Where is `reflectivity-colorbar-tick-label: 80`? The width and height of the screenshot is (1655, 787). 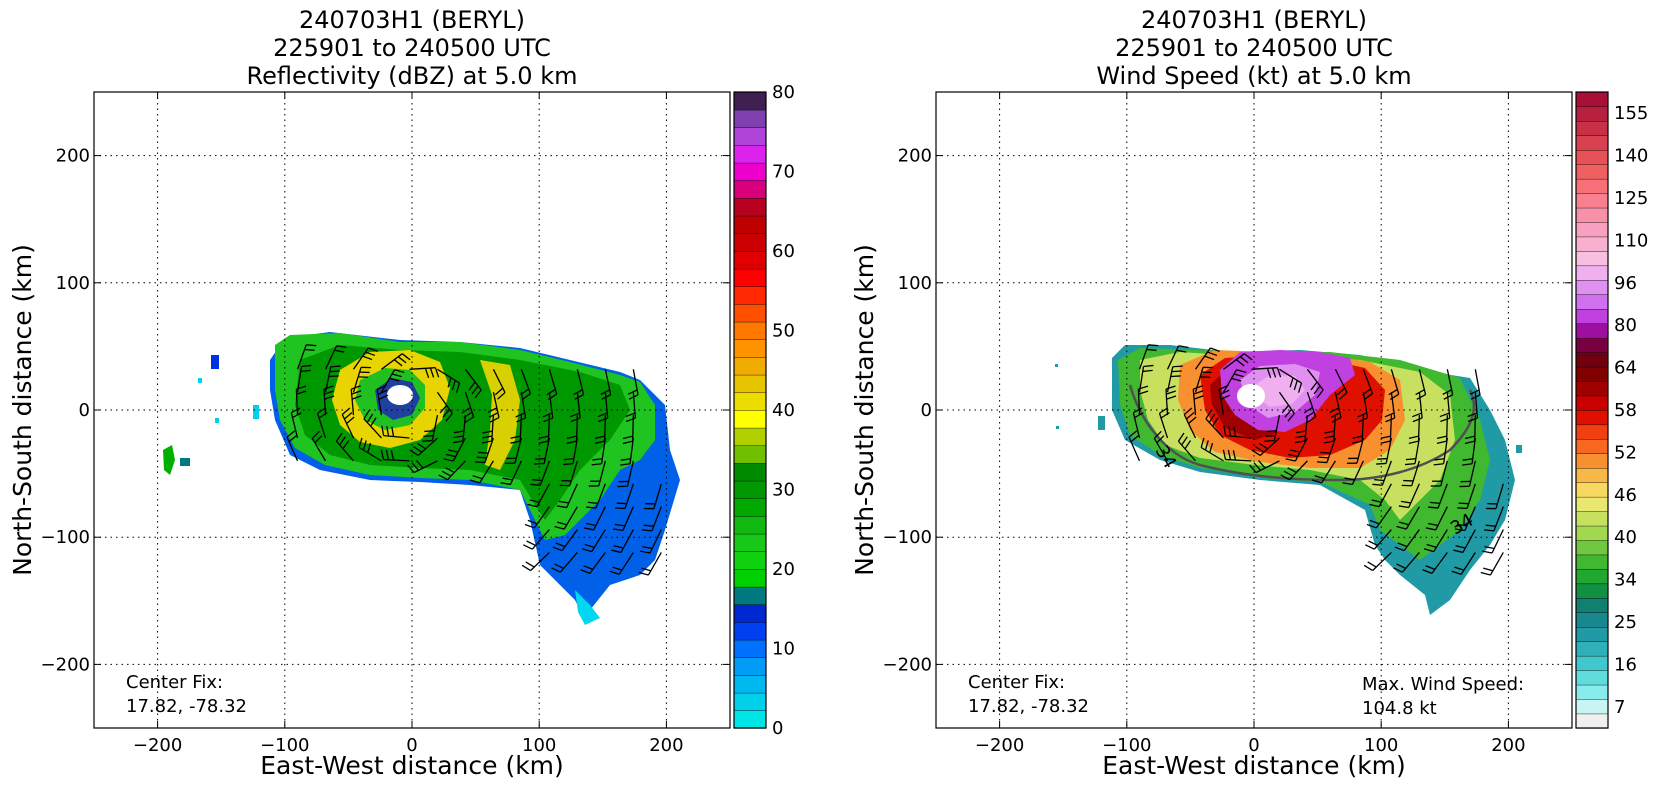 reflectivity-colorbar-tick-label: 80 is located at coordinates (783, 92).